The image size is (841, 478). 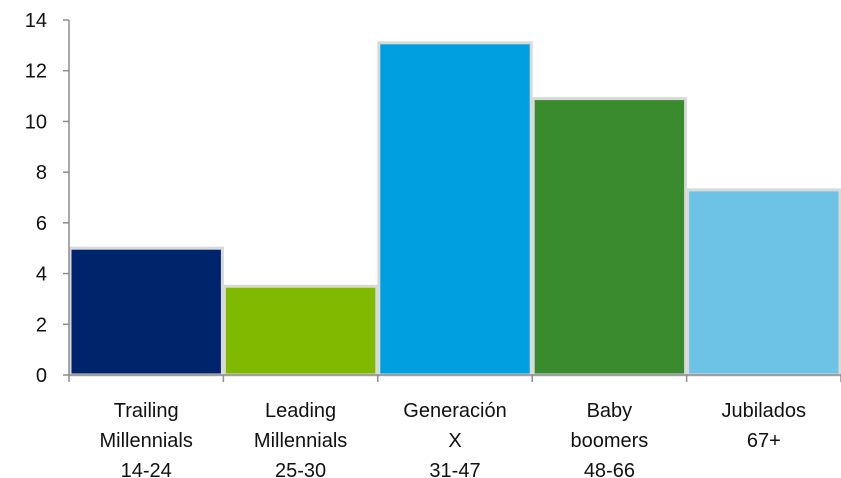 I want to click on x-axis-ticks, so click(x=454, y=378).